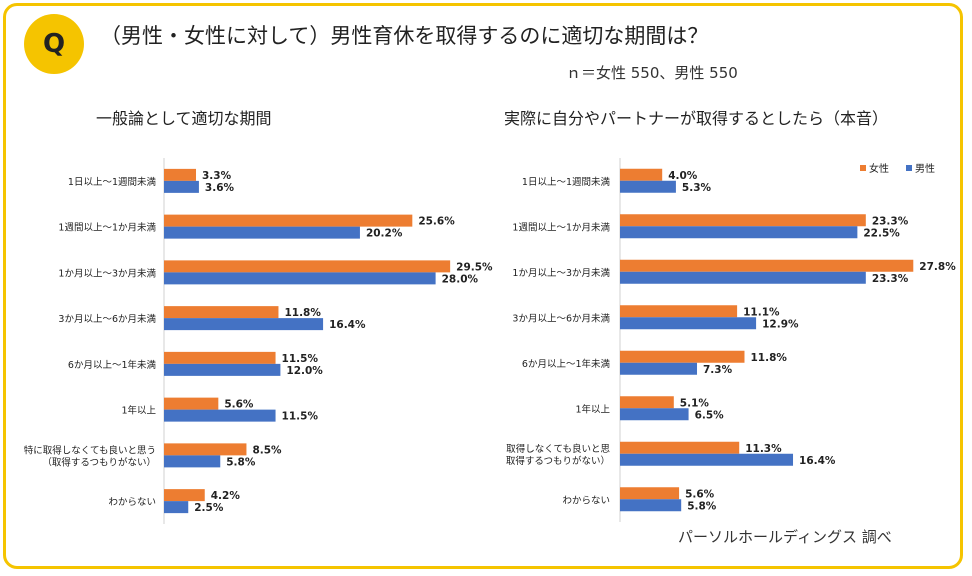 This screenshot has height=576, width=972. What do you see at coordinates (890, 221) in the screenshot?
I see `value-label-female: 23.3%` at bounding box center [890, 221].